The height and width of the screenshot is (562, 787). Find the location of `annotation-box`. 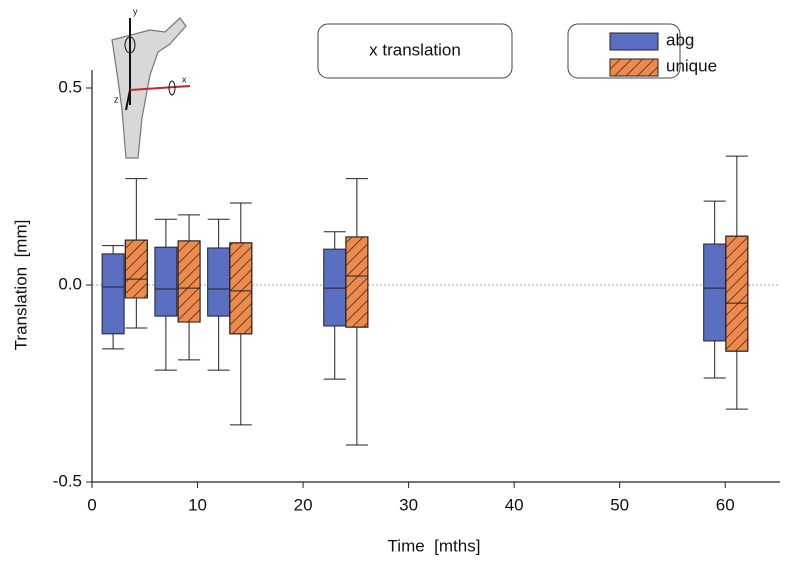

annotation-box is located at coordinates (415, 51).